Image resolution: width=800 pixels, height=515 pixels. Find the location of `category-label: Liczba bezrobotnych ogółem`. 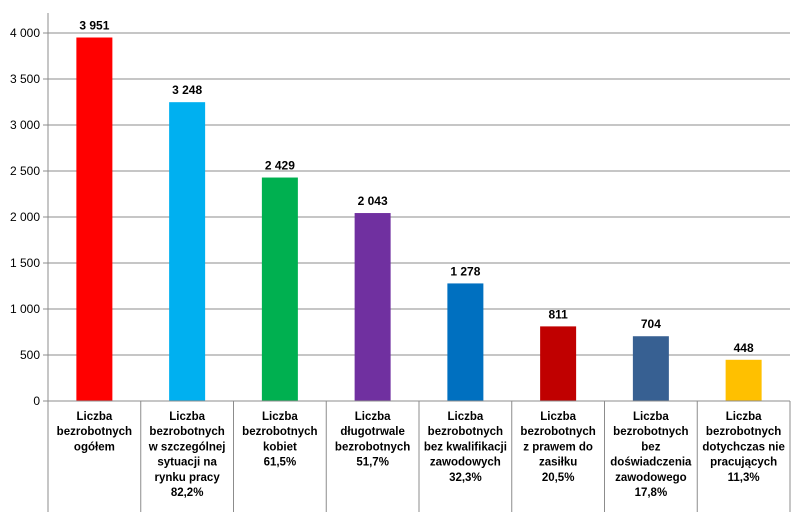

category-label: Liczba bezrobotnych ogółem is located at coordinates (94, 432).